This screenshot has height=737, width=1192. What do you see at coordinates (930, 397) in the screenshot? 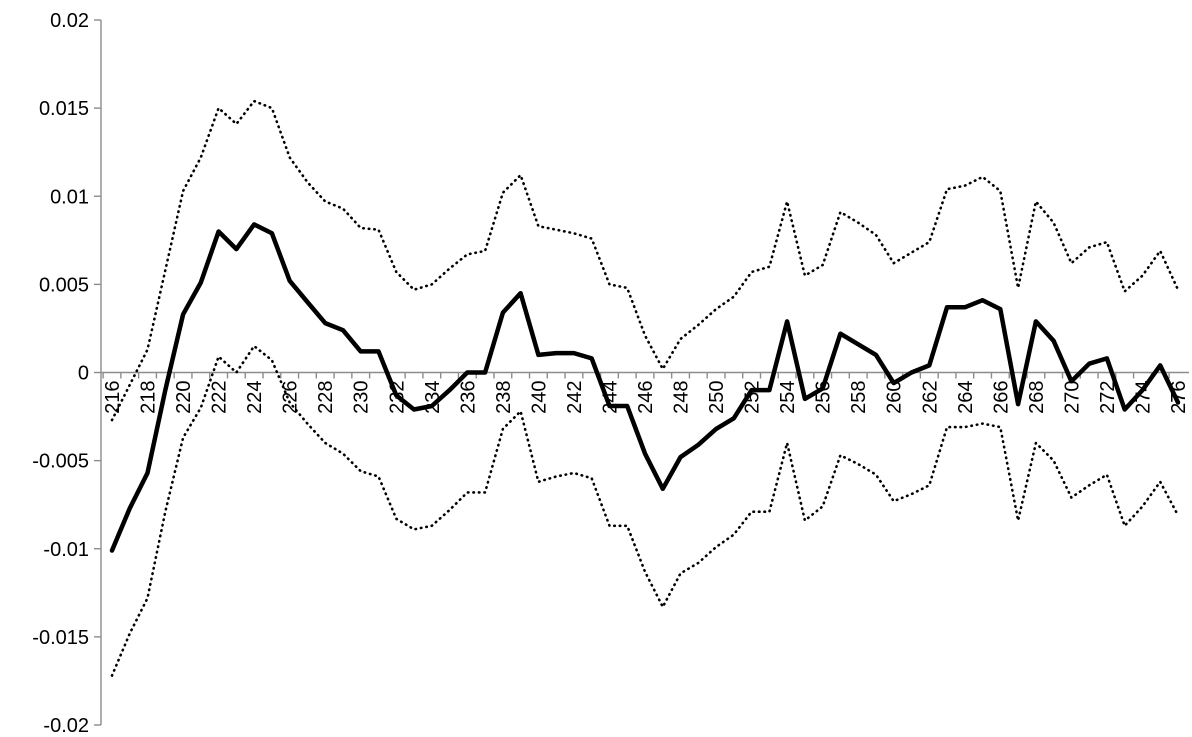
I see `x-tick-label: 262` at bounding box center [930, 397].